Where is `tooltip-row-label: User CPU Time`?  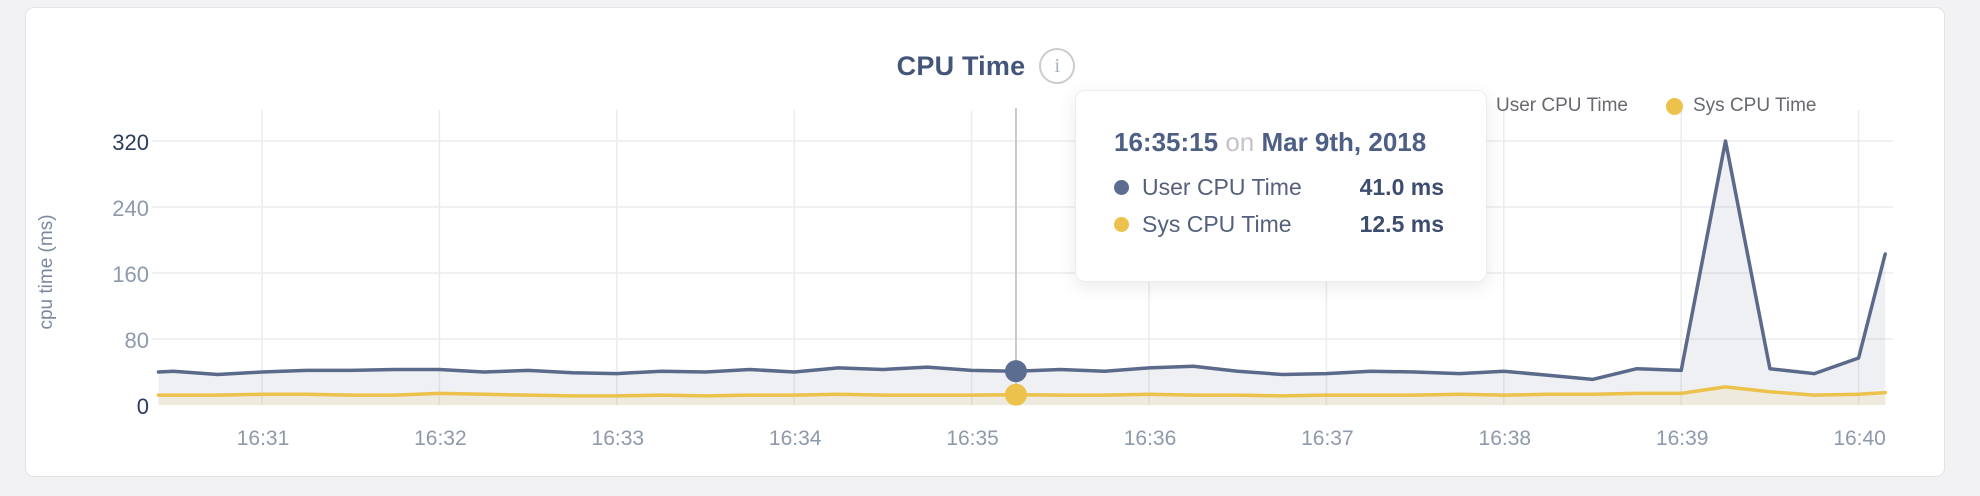
tooltip-row-label: User CPU Time is located at coordinates (1222, 187).